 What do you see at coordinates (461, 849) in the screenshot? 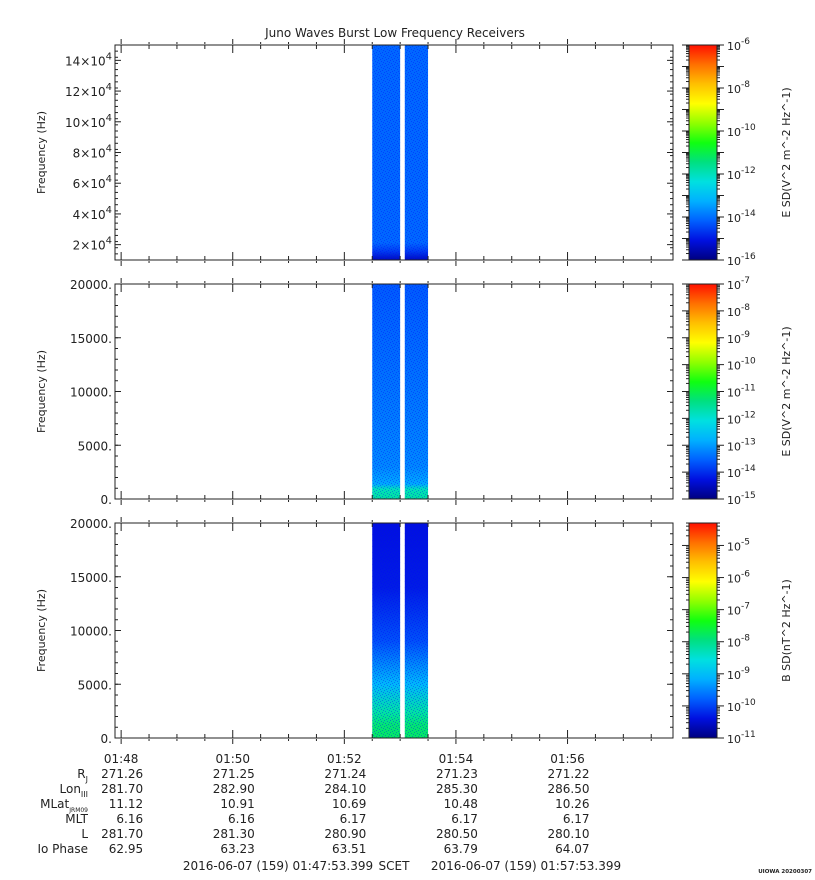
I see `ephemeris-value: 63.79` at bounding box center [461, 849].